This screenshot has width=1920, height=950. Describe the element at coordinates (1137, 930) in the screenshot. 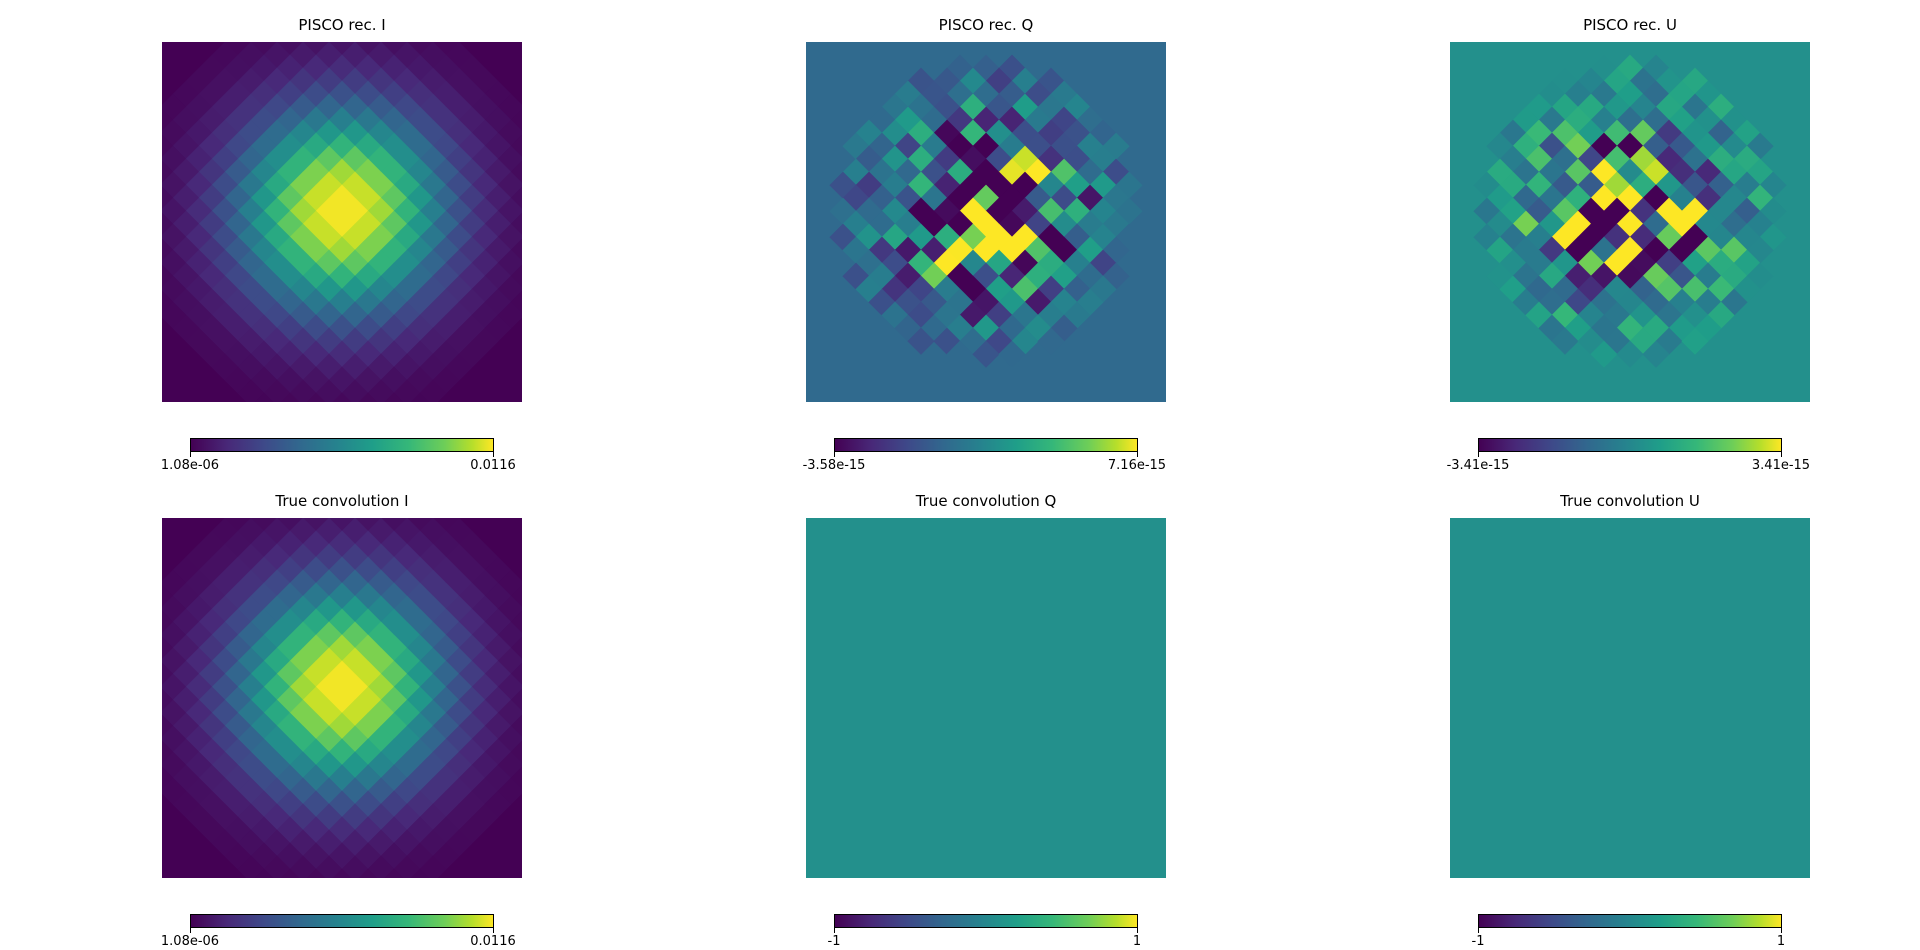

I see `colorbar-tick-max` at that location.